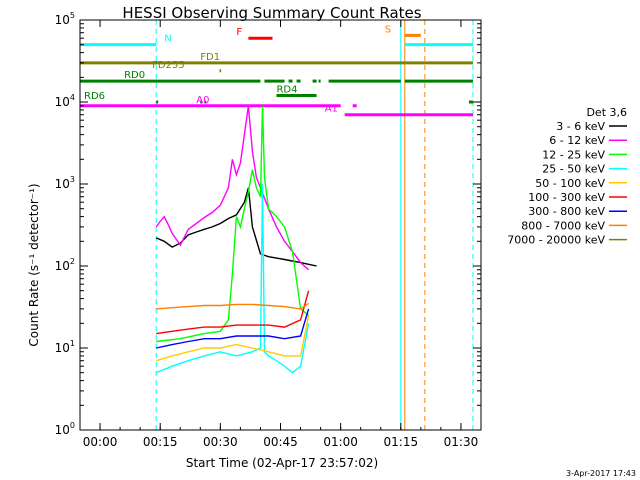  I want to click on legend-title: Det 3,6, so click(606, 112).